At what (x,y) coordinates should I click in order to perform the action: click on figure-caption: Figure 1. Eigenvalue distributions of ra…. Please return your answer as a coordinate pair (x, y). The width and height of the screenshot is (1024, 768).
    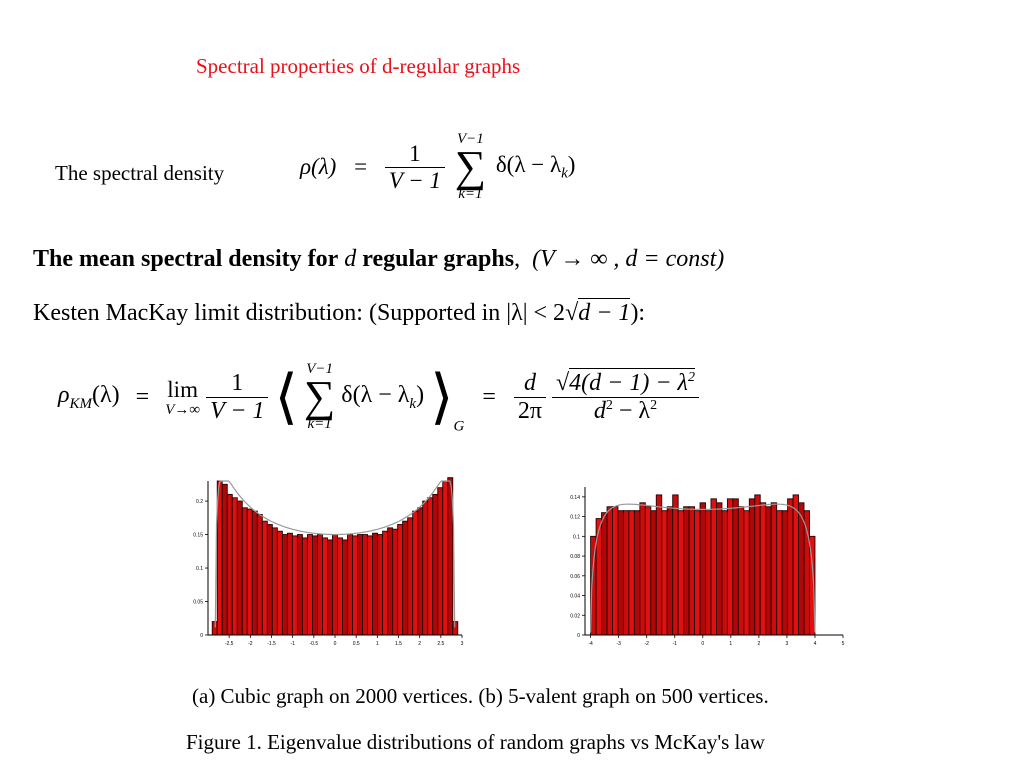
    Looking at the image, I should click on (475, 742).